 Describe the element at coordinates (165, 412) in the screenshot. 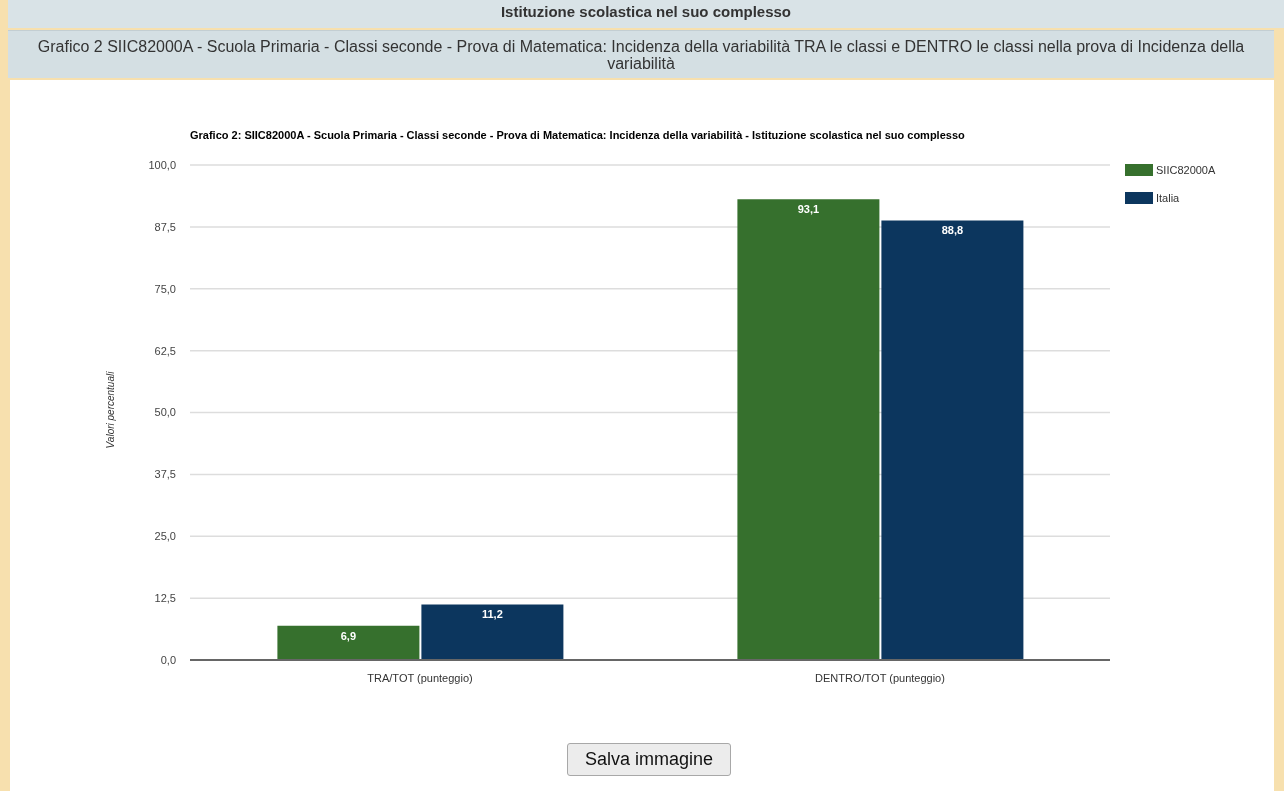

I see `y-tick-label: 50,0` at that location.